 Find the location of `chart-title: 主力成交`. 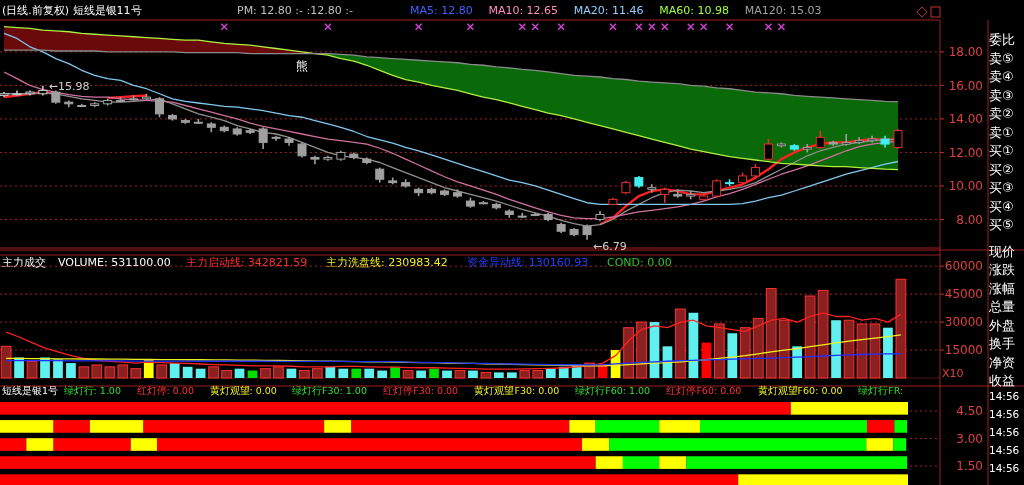

chart-title: 主力成交 is located at coordinates (24, 262).